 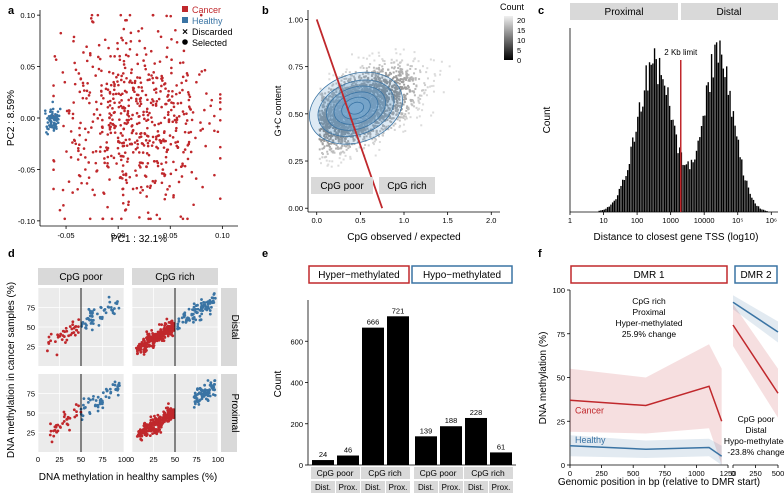 What do you see at coordinates (438, 473) in the screenshot?
I see `cpg-strip` at bounding box center [438, 473].